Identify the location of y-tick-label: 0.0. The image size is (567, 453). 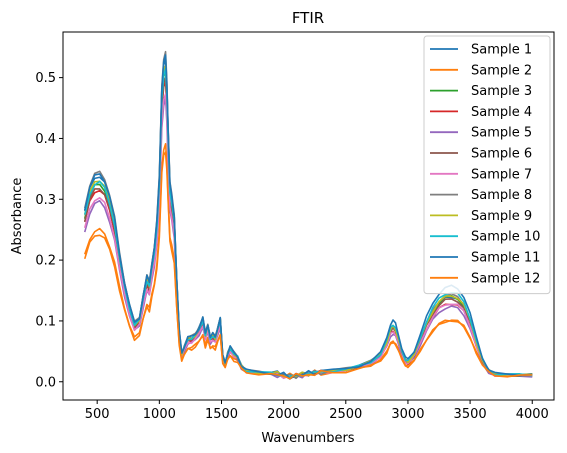
(45, 382).